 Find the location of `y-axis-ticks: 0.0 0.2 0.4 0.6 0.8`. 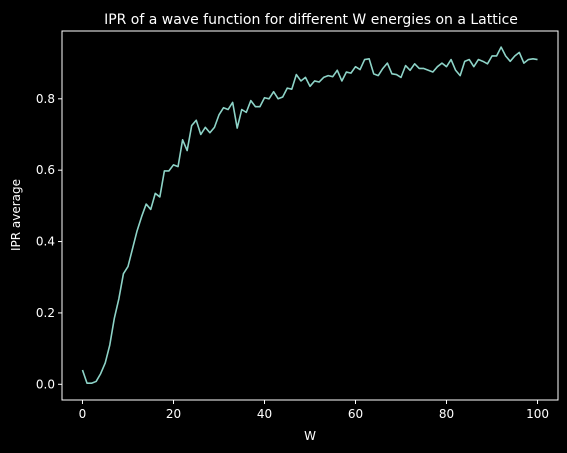

y-axis-ticks: 0.0 0.2 0.4 0.6 0.8 is located at coordinates (49, 241).